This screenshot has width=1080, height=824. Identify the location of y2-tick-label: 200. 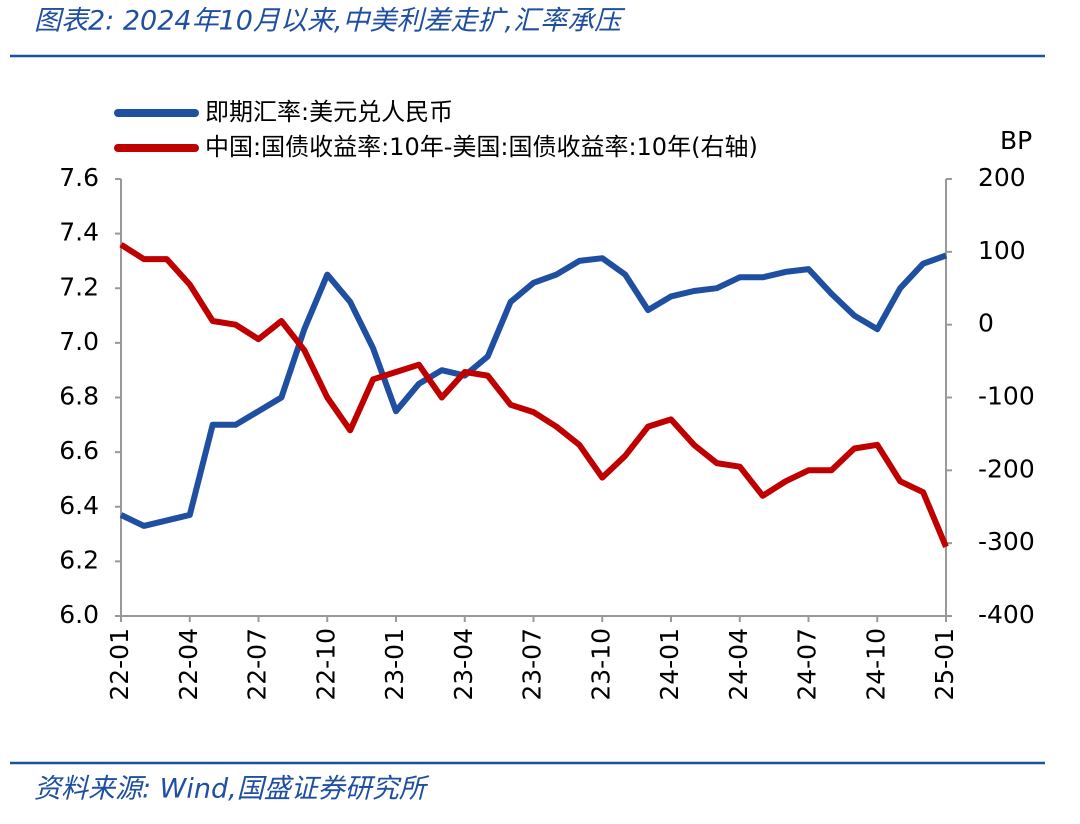
(1002, 177).